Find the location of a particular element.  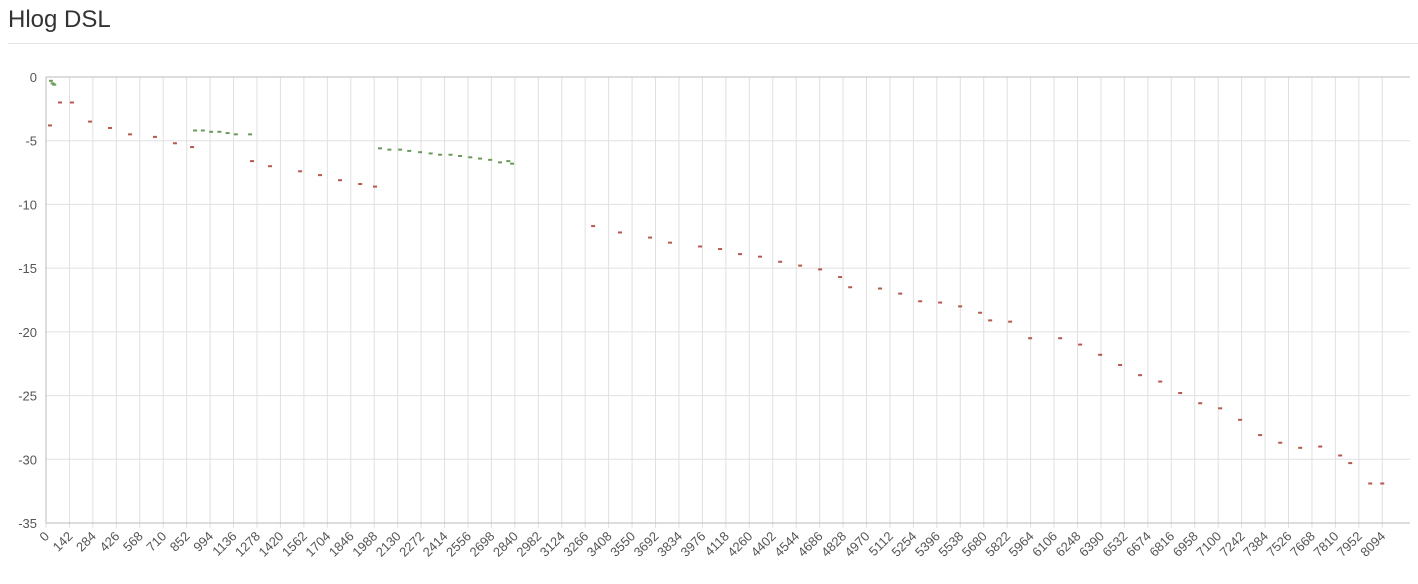

x-tick-label: 5680 is located at coordinates (974, 544).